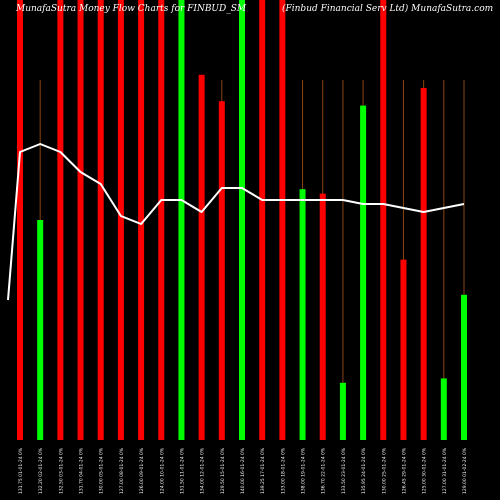 The image size is (500, 500). Describe the element at coordinates (344, 470) in the screenshot. I see `x-tick-label: 133.50 23-01-24 0%` at that location.